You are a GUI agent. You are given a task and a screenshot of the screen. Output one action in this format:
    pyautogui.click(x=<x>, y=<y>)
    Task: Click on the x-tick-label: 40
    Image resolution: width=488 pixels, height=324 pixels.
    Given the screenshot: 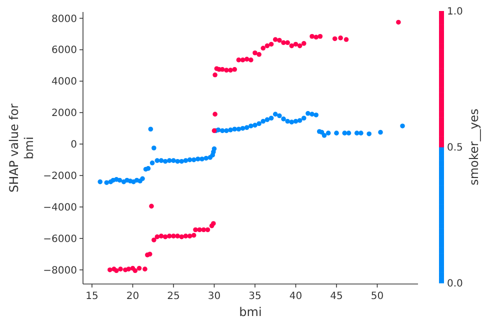 What is the action you would take?
    pyautogui.click(x=295, y=296)
    